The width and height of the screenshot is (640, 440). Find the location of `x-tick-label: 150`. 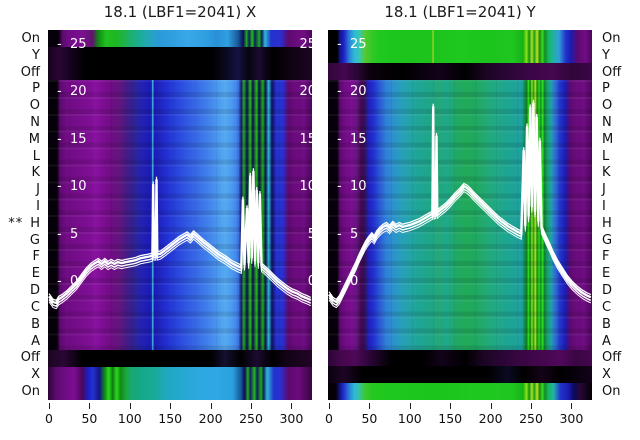

x-tick-label: 150 is located at coordinates (450, 418).